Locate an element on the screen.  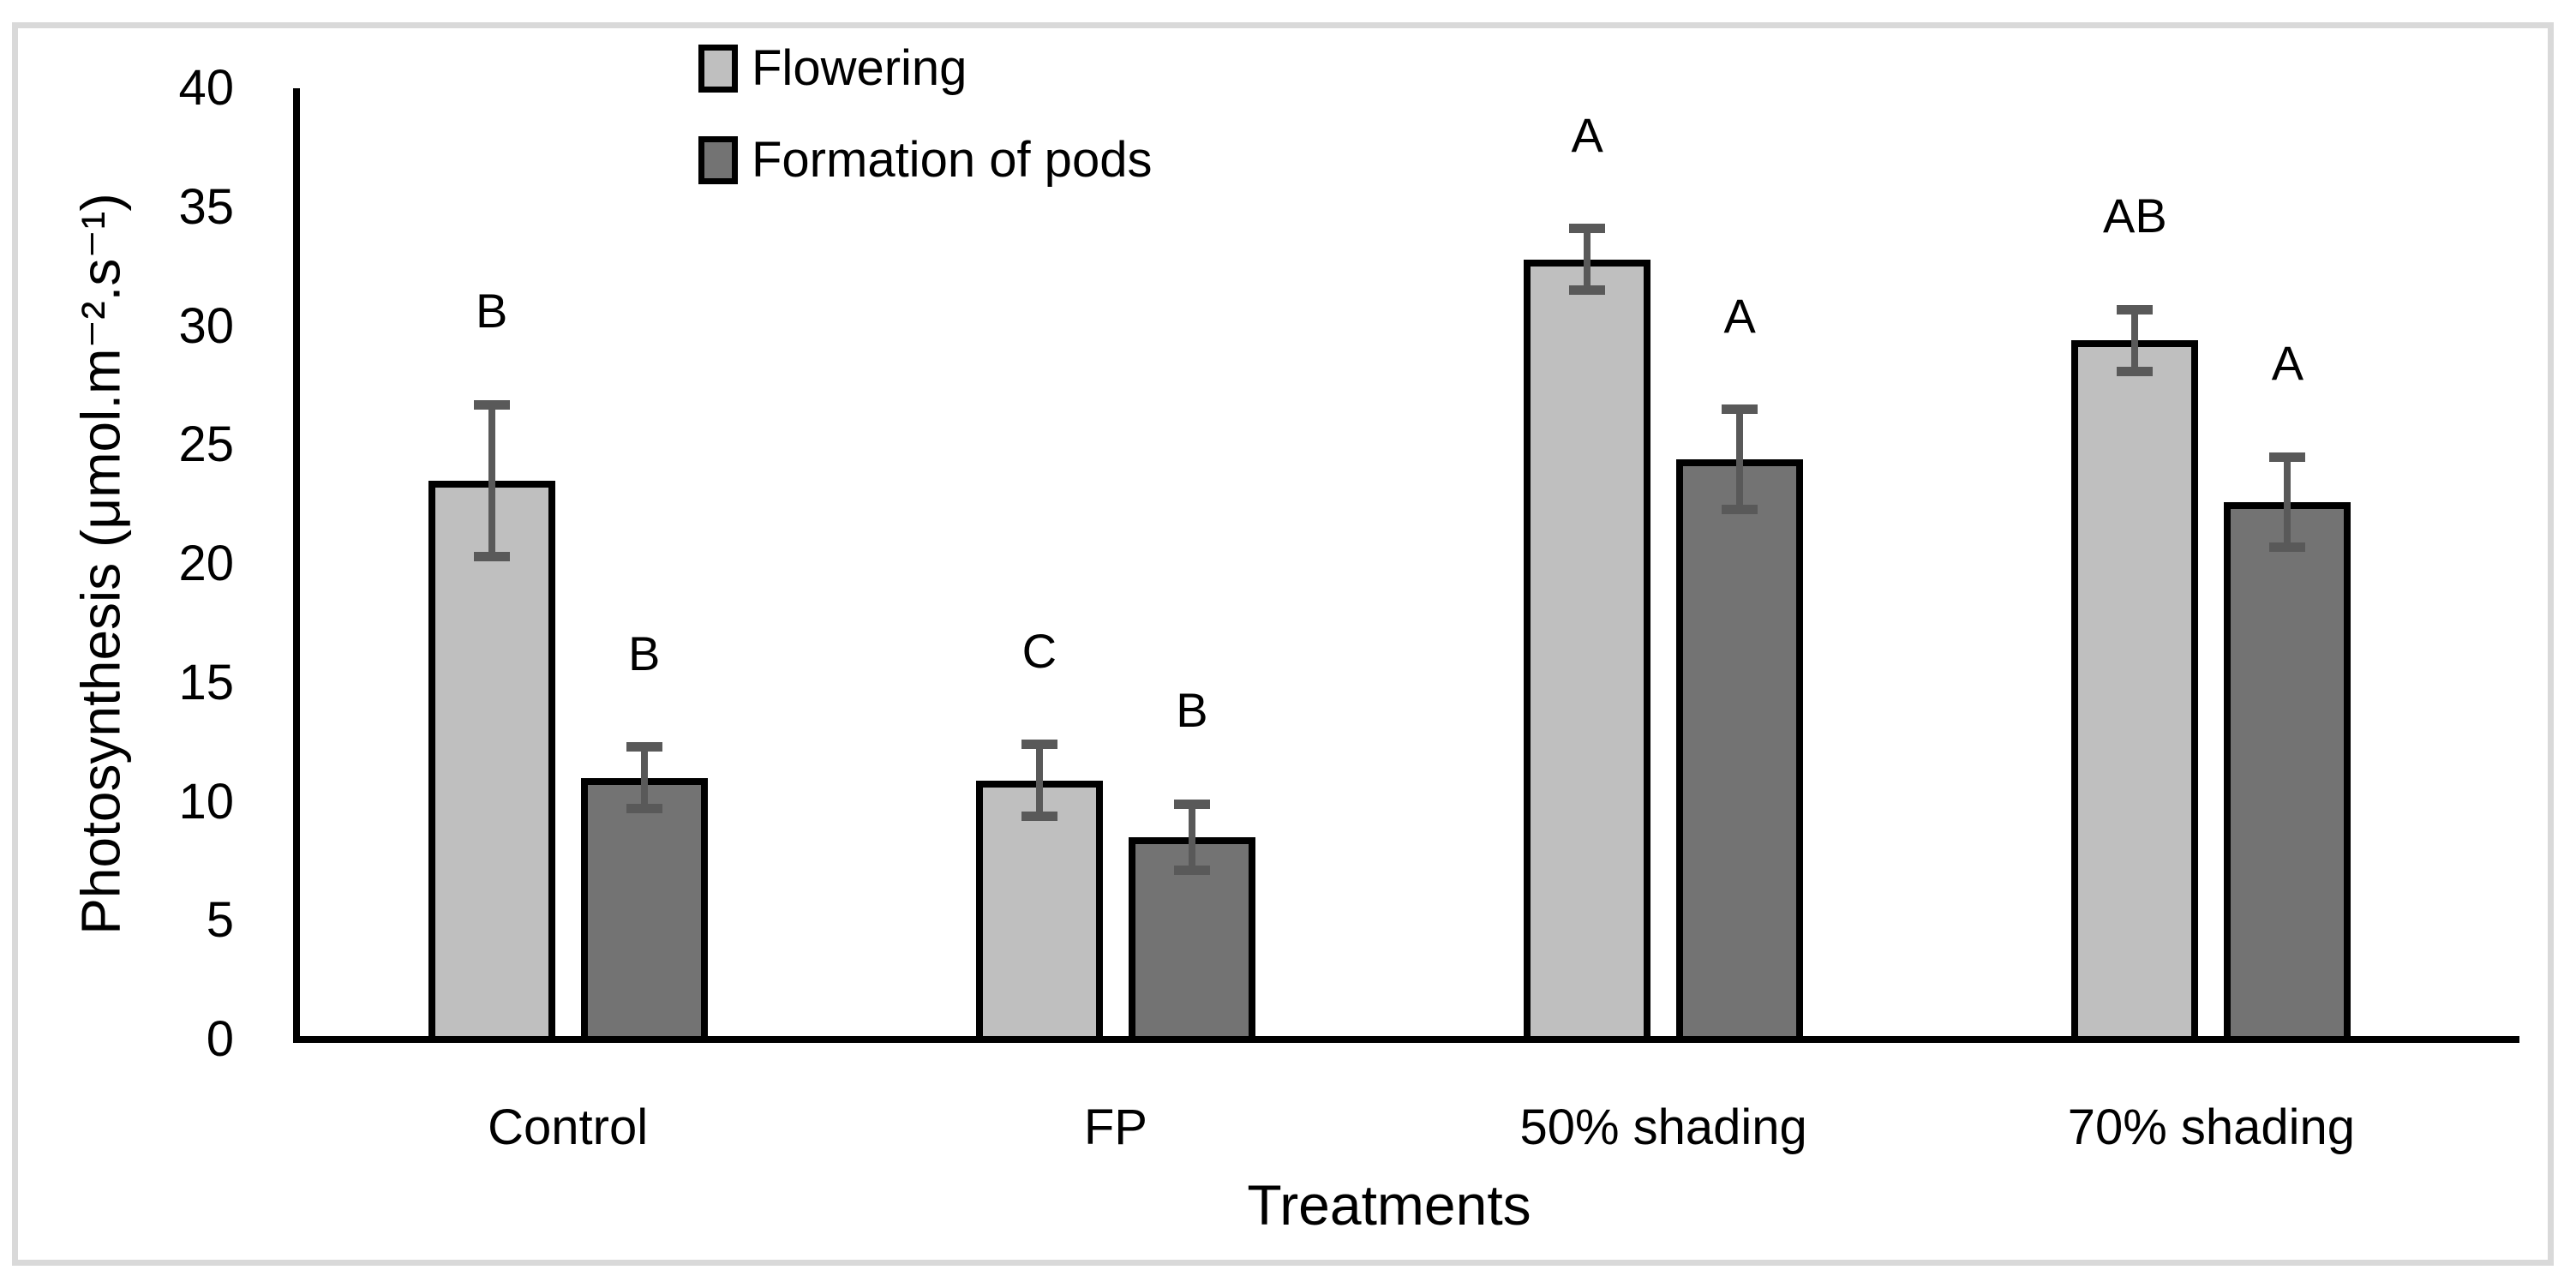
y-tick-label: 0 is located at coordinates (220, 1039).